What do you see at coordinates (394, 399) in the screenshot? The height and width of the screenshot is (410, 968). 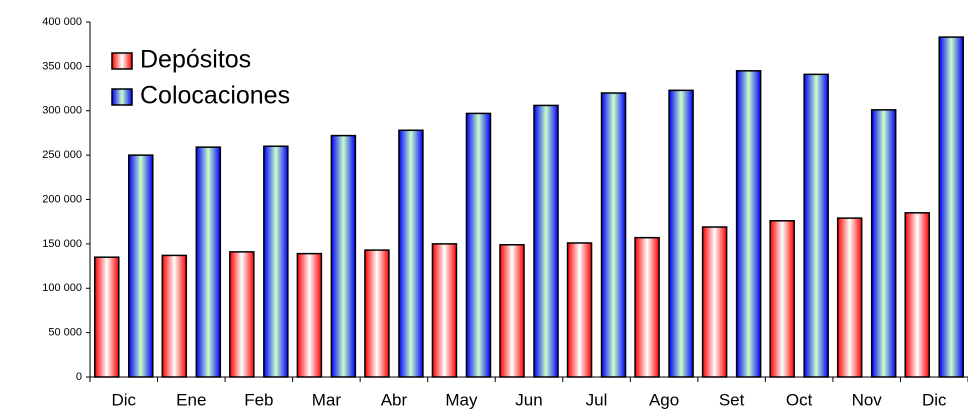 I see `x-tick-label: Abr` at bounding box center [394, 399].